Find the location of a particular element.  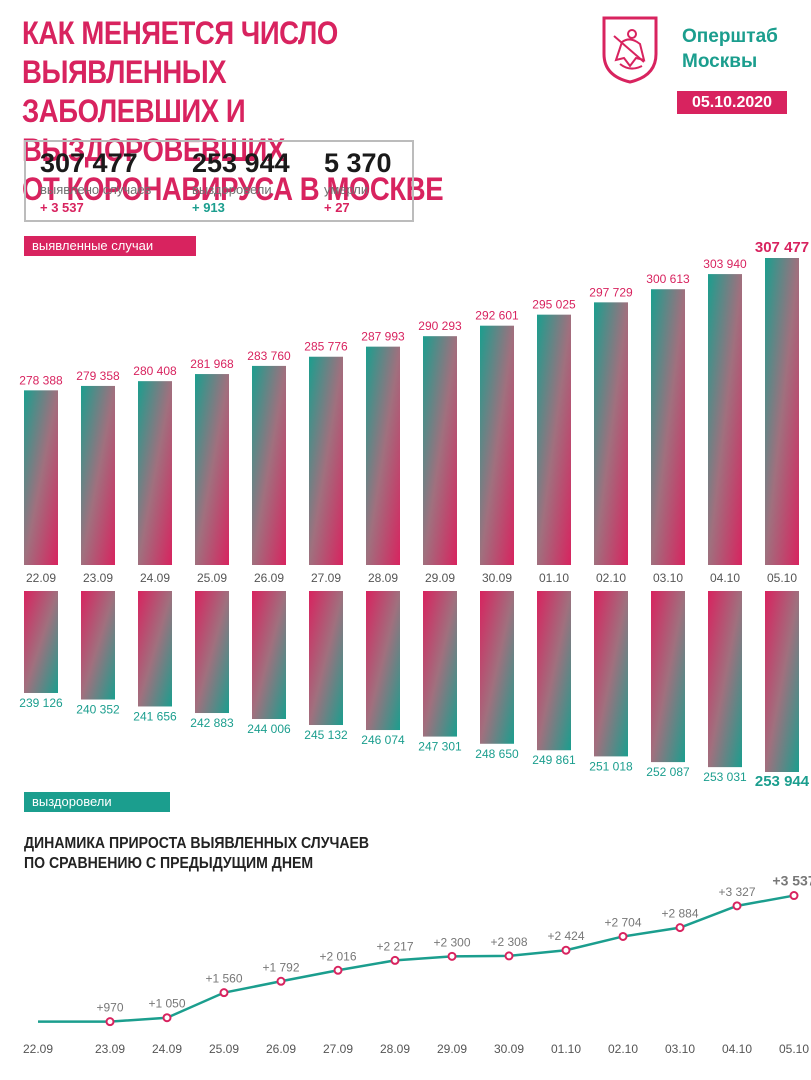

recovered-bar-label: 240 352 is located at coordinates (98, 710).